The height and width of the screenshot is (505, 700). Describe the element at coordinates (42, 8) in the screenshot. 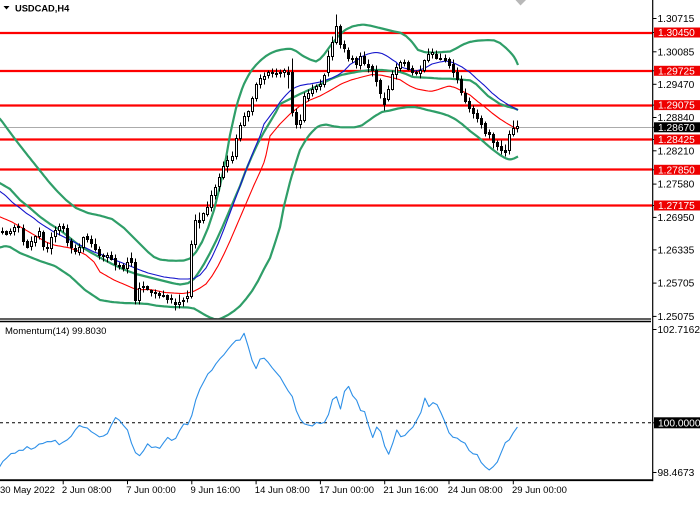

I see `svg-text: USDCAD,H4` at that location.